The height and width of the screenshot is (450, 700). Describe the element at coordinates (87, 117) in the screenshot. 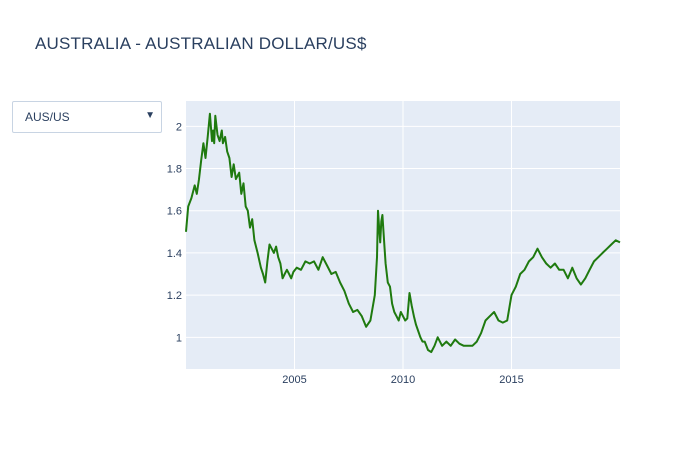

I see `series-select-dropdown: AUS/US ▼` at that location.